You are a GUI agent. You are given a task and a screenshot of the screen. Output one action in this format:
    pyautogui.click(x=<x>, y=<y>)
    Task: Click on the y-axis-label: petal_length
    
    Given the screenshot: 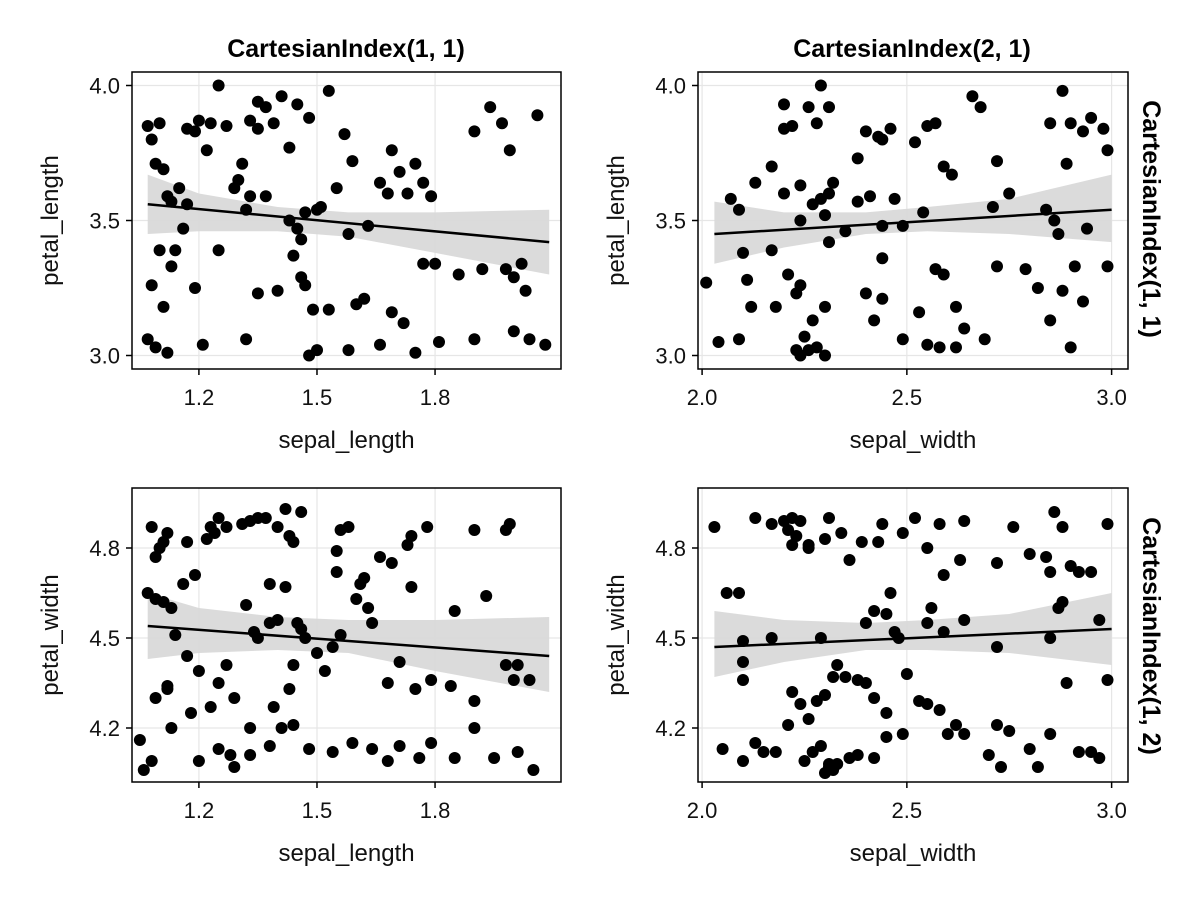 What is the action you would take?
    pyautogui.click(x=50, y=220)
    